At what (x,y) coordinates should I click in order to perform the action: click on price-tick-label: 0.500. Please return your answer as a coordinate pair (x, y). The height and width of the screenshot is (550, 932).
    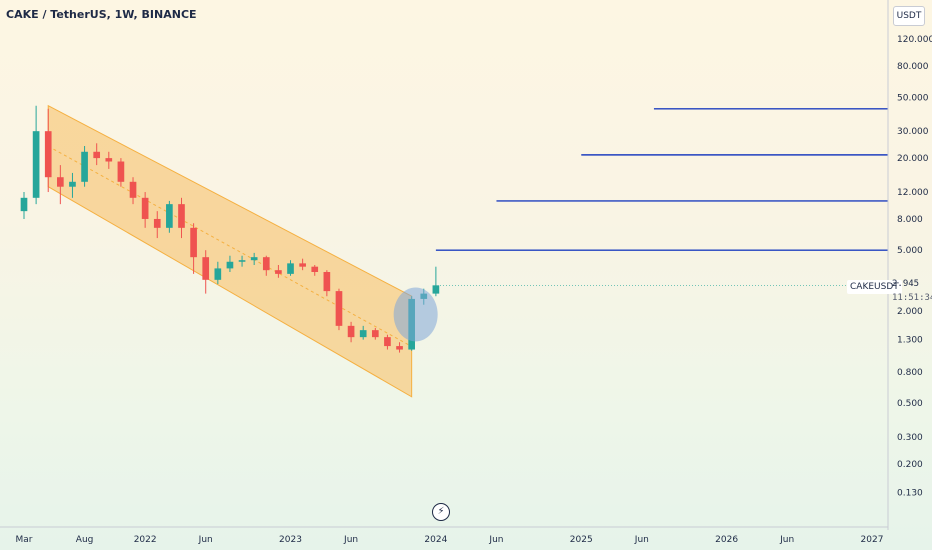
    Looking at the image, I should click on (910, 404).